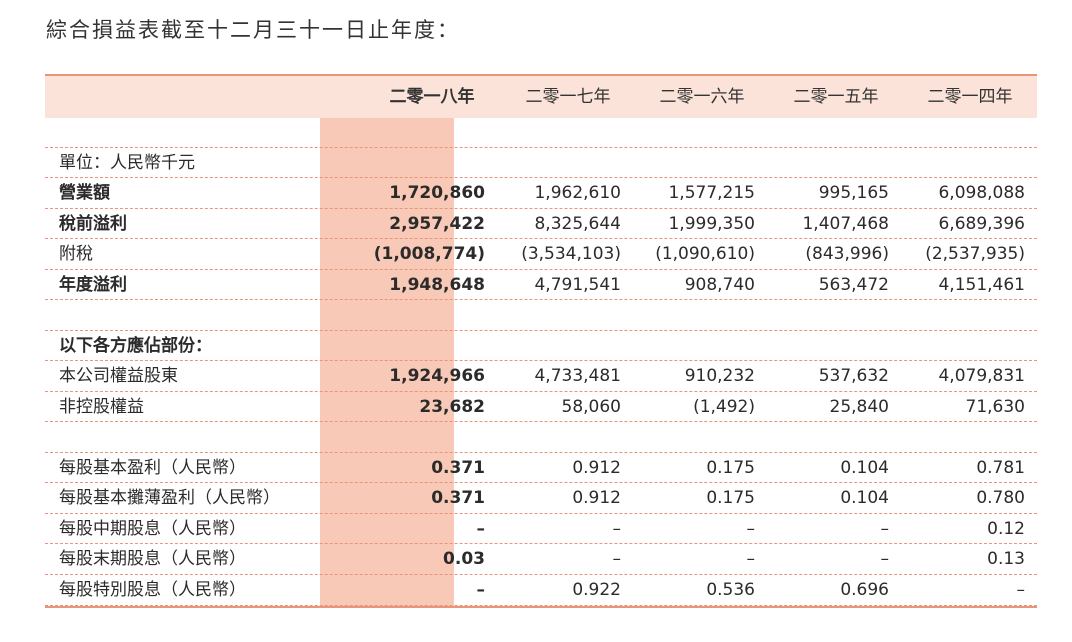  I want to click on row-label: 本公司權益股東, so click(118, 376).